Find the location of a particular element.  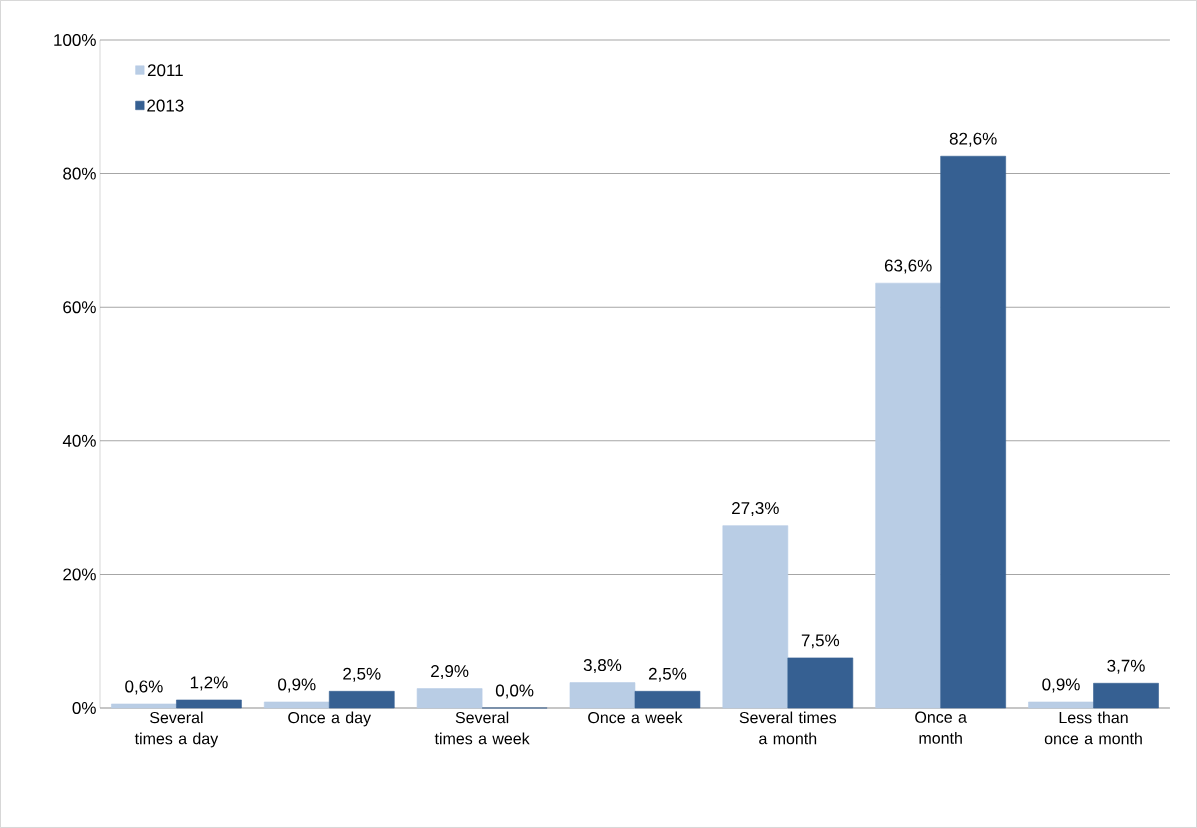

legend-label: 2013 is located at coordinates (165, 105).